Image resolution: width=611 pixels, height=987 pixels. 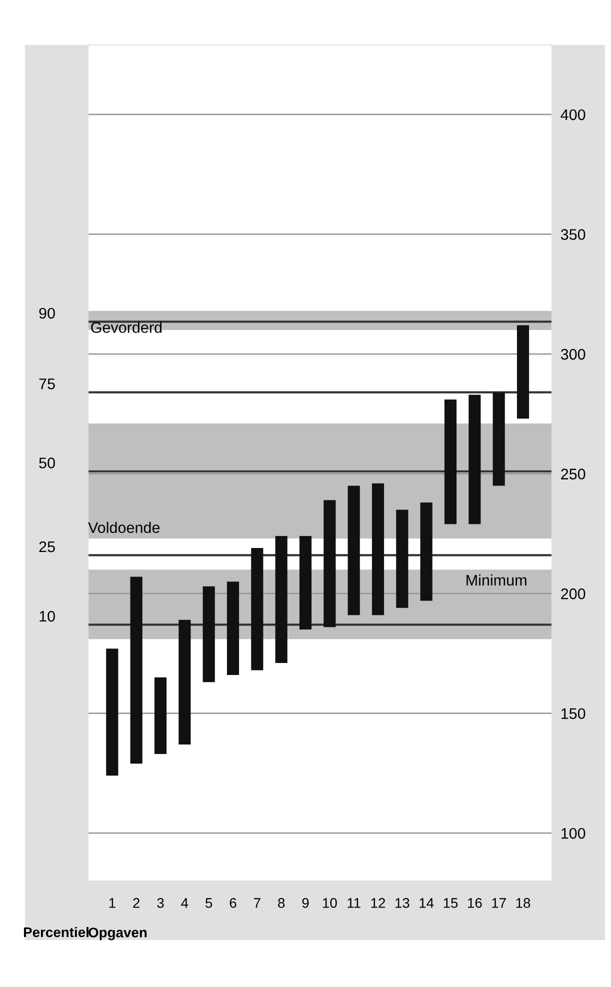 I want to click on y-tick-label: 100, so click(x=574, y=833).